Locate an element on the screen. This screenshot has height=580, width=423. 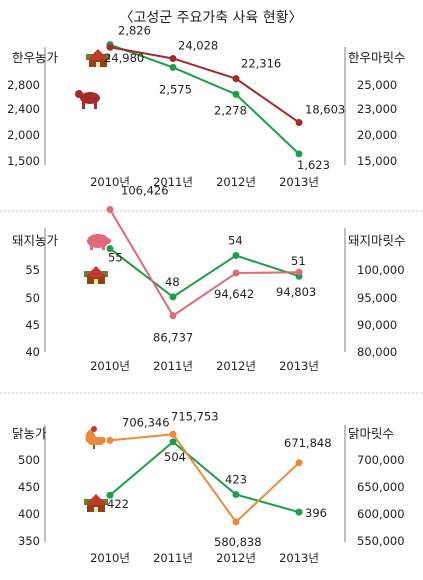
data-label: 24,028 is located at coordinates (198, 45).